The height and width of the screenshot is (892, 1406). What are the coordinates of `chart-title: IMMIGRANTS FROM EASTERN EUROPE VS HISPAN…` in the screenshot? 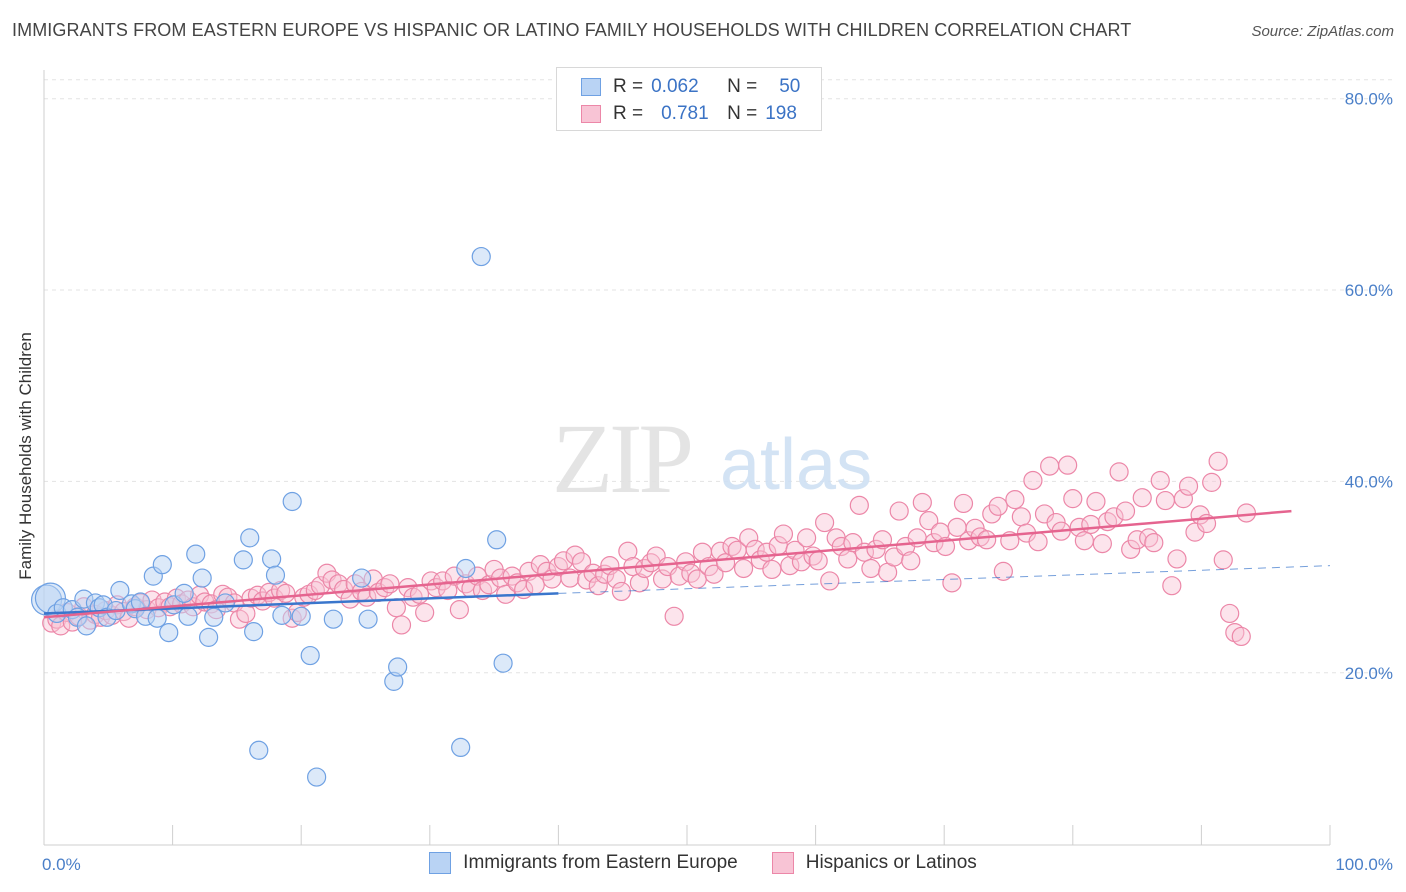 It's located at (572, 30).